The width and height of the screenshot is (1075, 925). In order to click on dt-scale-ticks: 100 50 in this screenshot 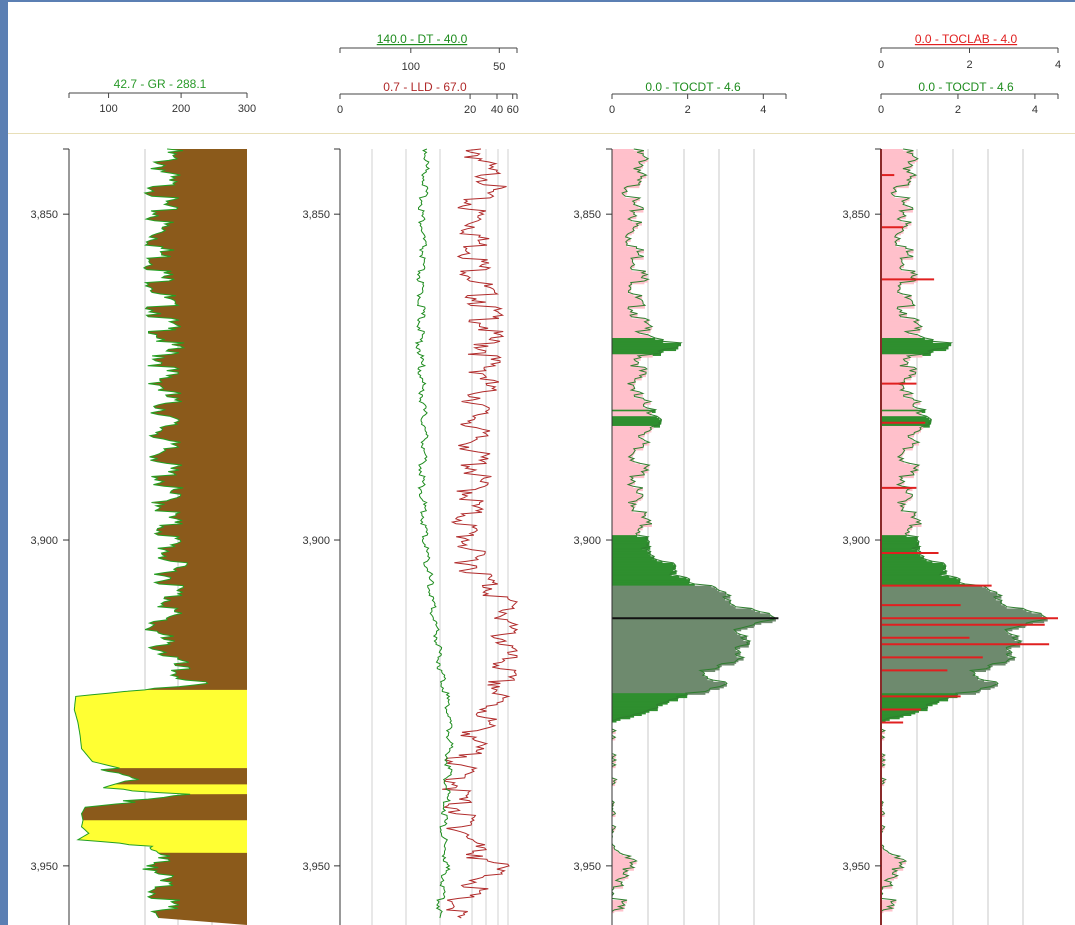, I will do `click(428, 60)`.